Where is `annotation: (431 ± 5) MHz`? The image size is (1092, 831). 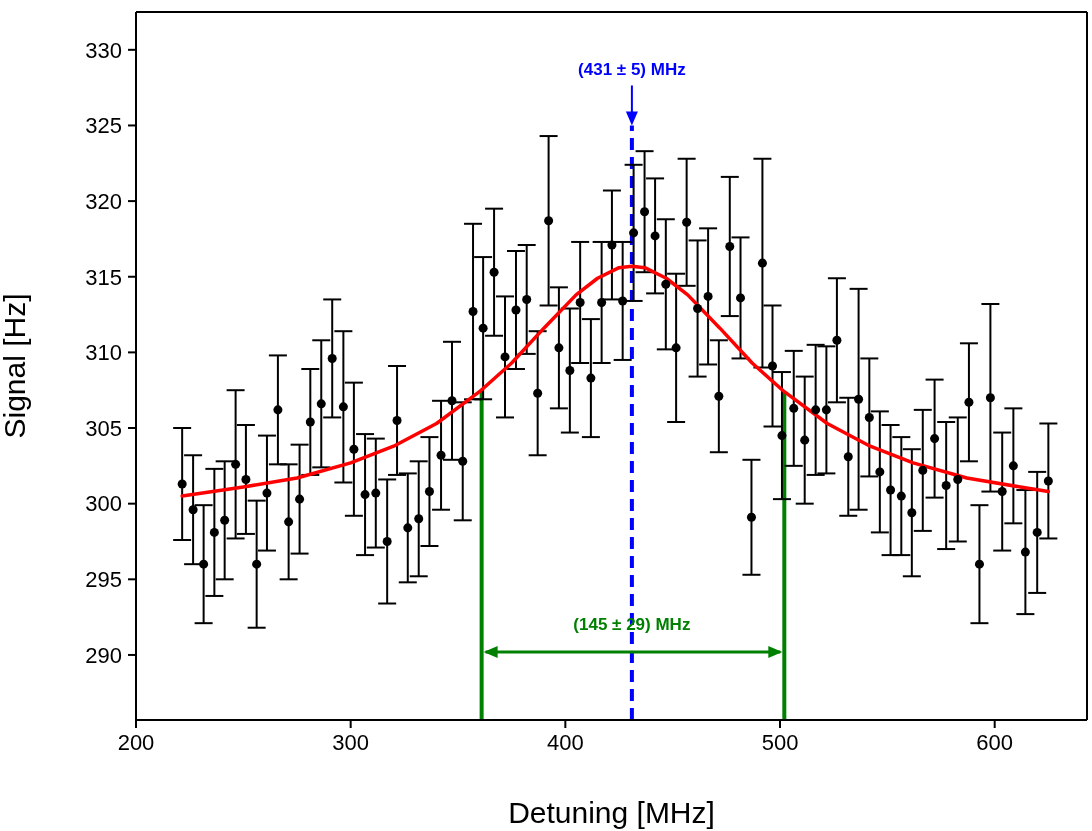
annotation: (431 ± 5) MHz is located at coordinates (632, 70).